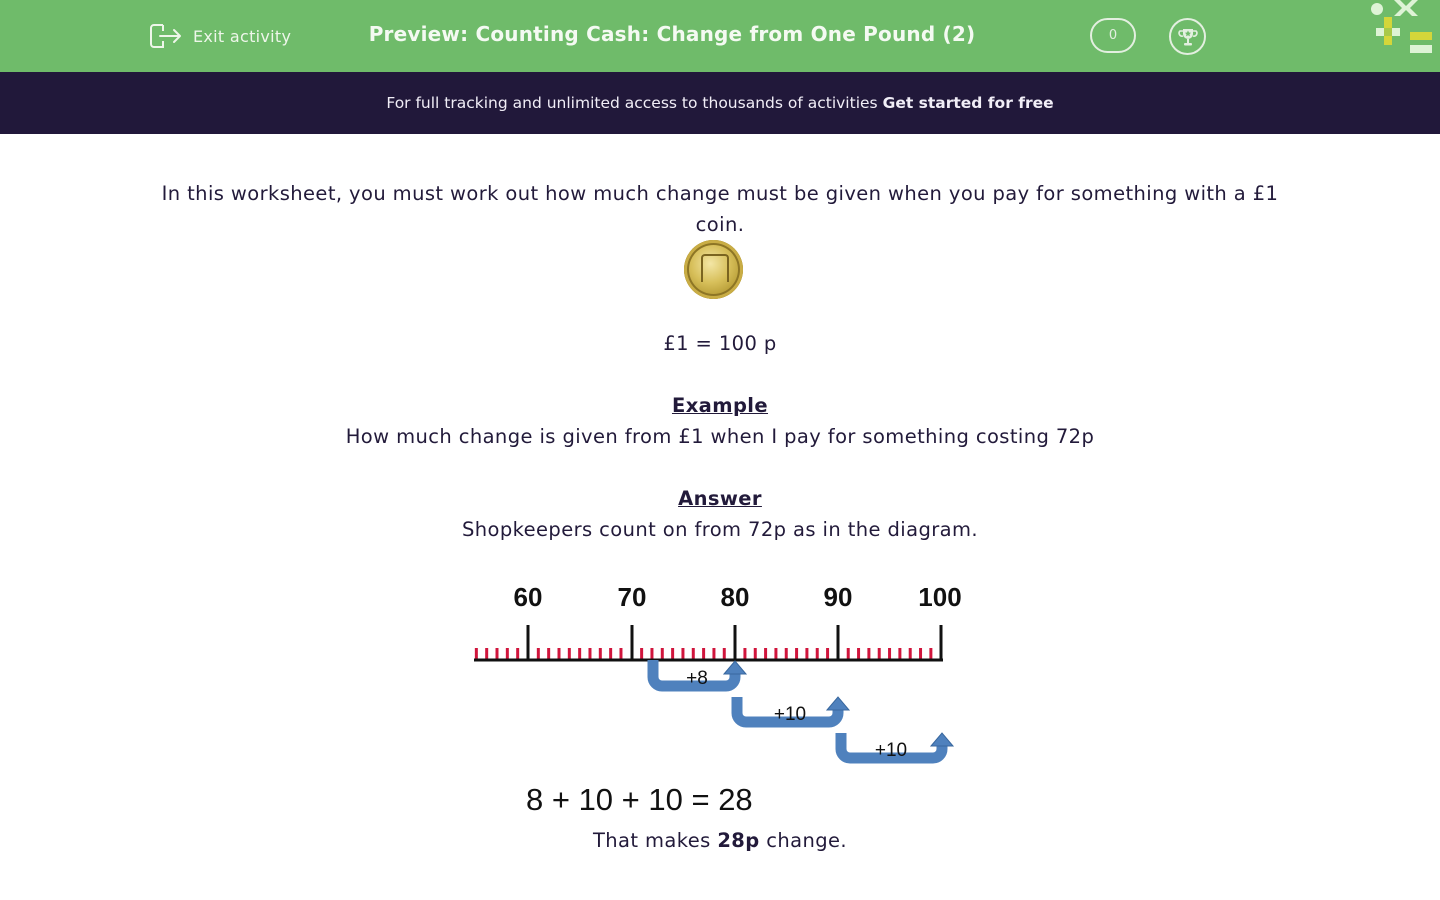 The height and width of the screenshot is (900, 1440). I want to click on conclusion-prefix: That makes, so click(651, 840).